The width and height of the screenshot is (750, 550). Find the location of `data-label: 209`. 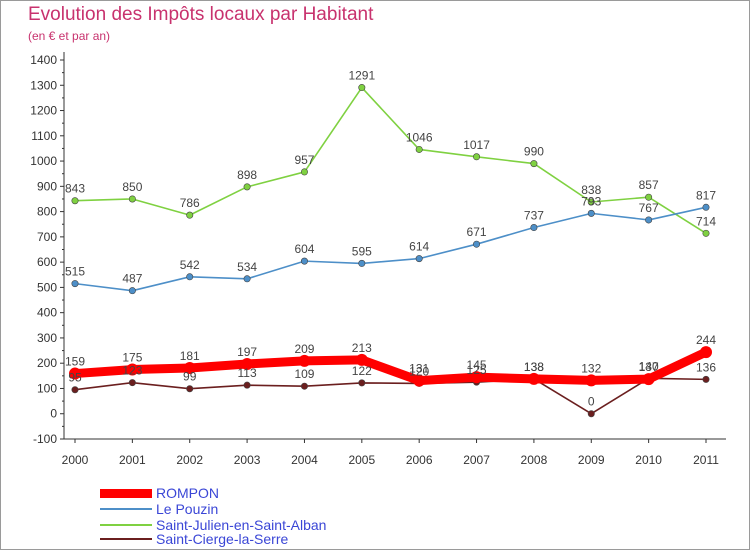

data-label: 209 is located at coordinates (304, 349).